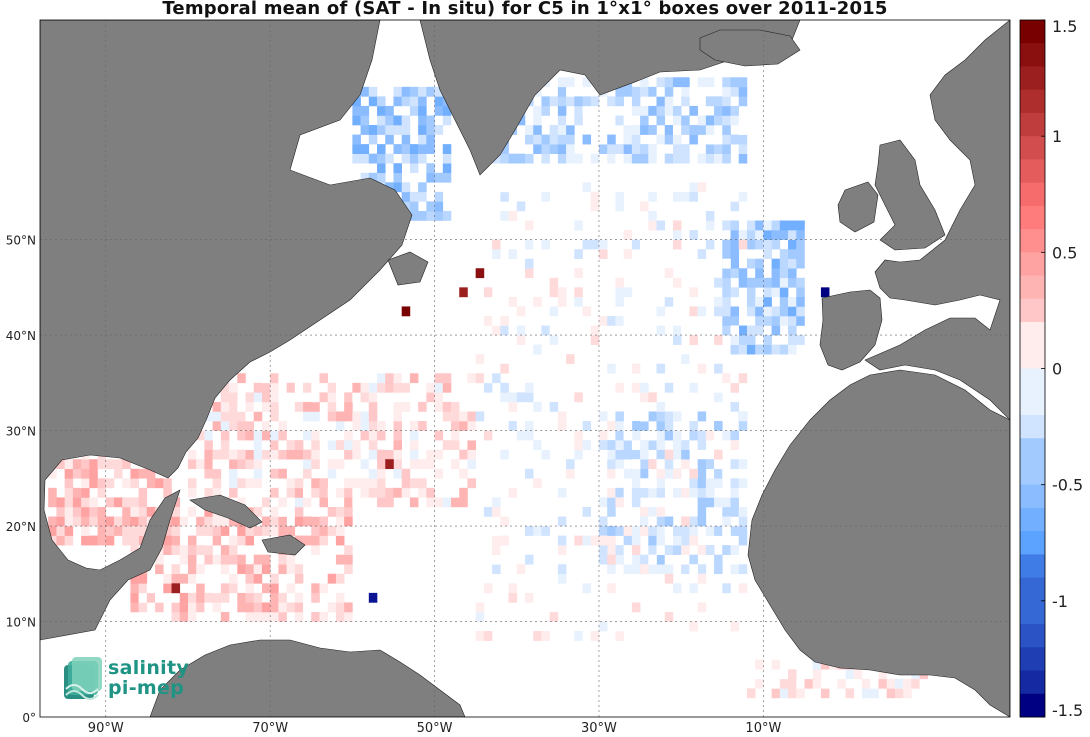 Image resolution: width=1090 pixels, height=737 pixels. Describe the element at coordinates (29, 718) in the screenshot. I see `lat-tick-label: 0°` at that location.